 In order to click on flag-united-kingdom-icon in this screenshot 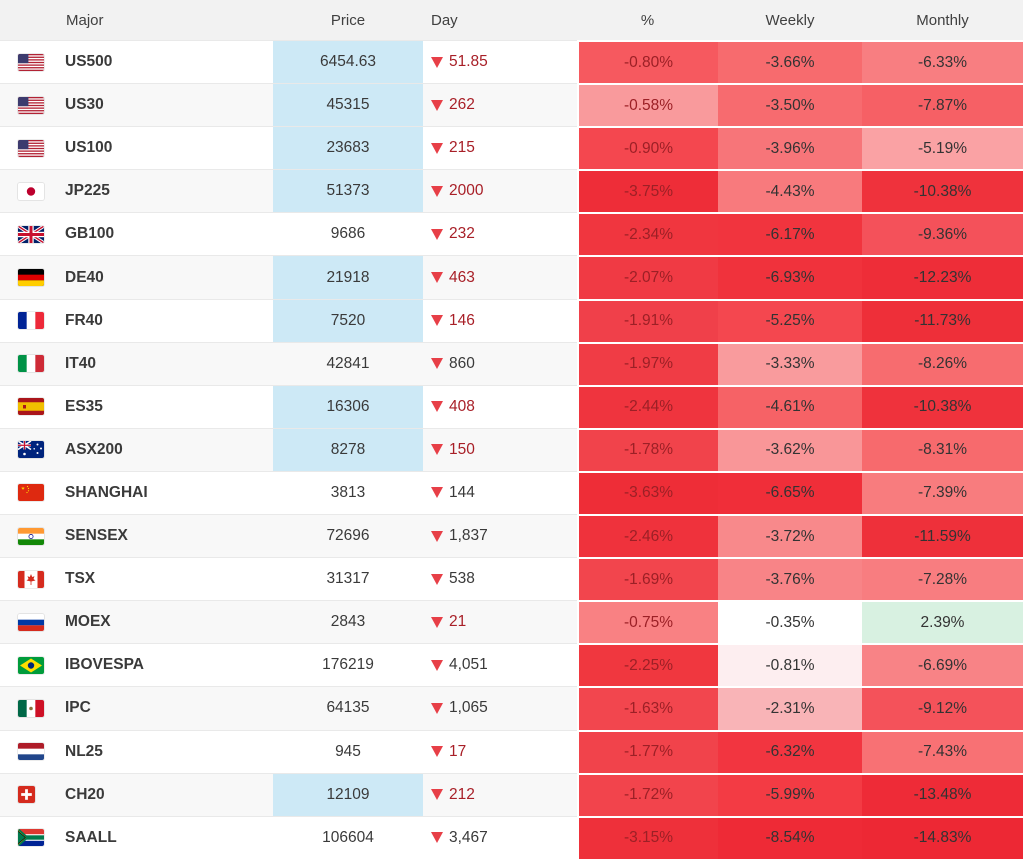, I will do `click(31, 234)`.